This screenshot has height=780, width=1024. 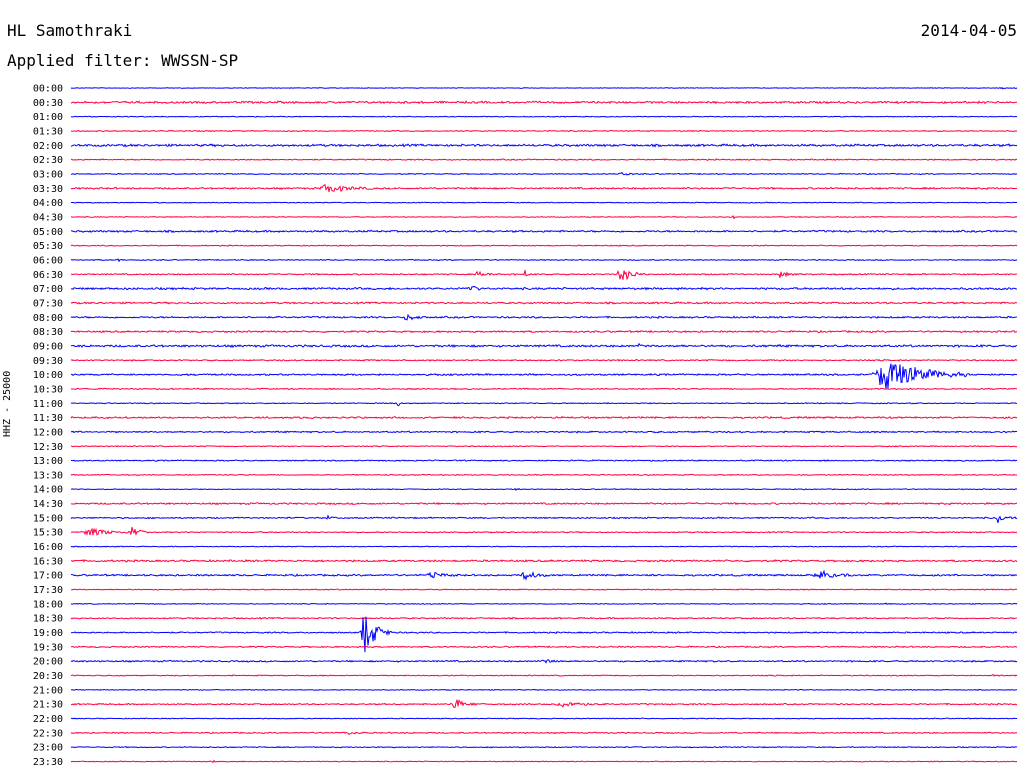 What do you see at coordinates (48, 447) in the screenshot?
I see `time-label: 12:30` at bounding box center [48, 447].